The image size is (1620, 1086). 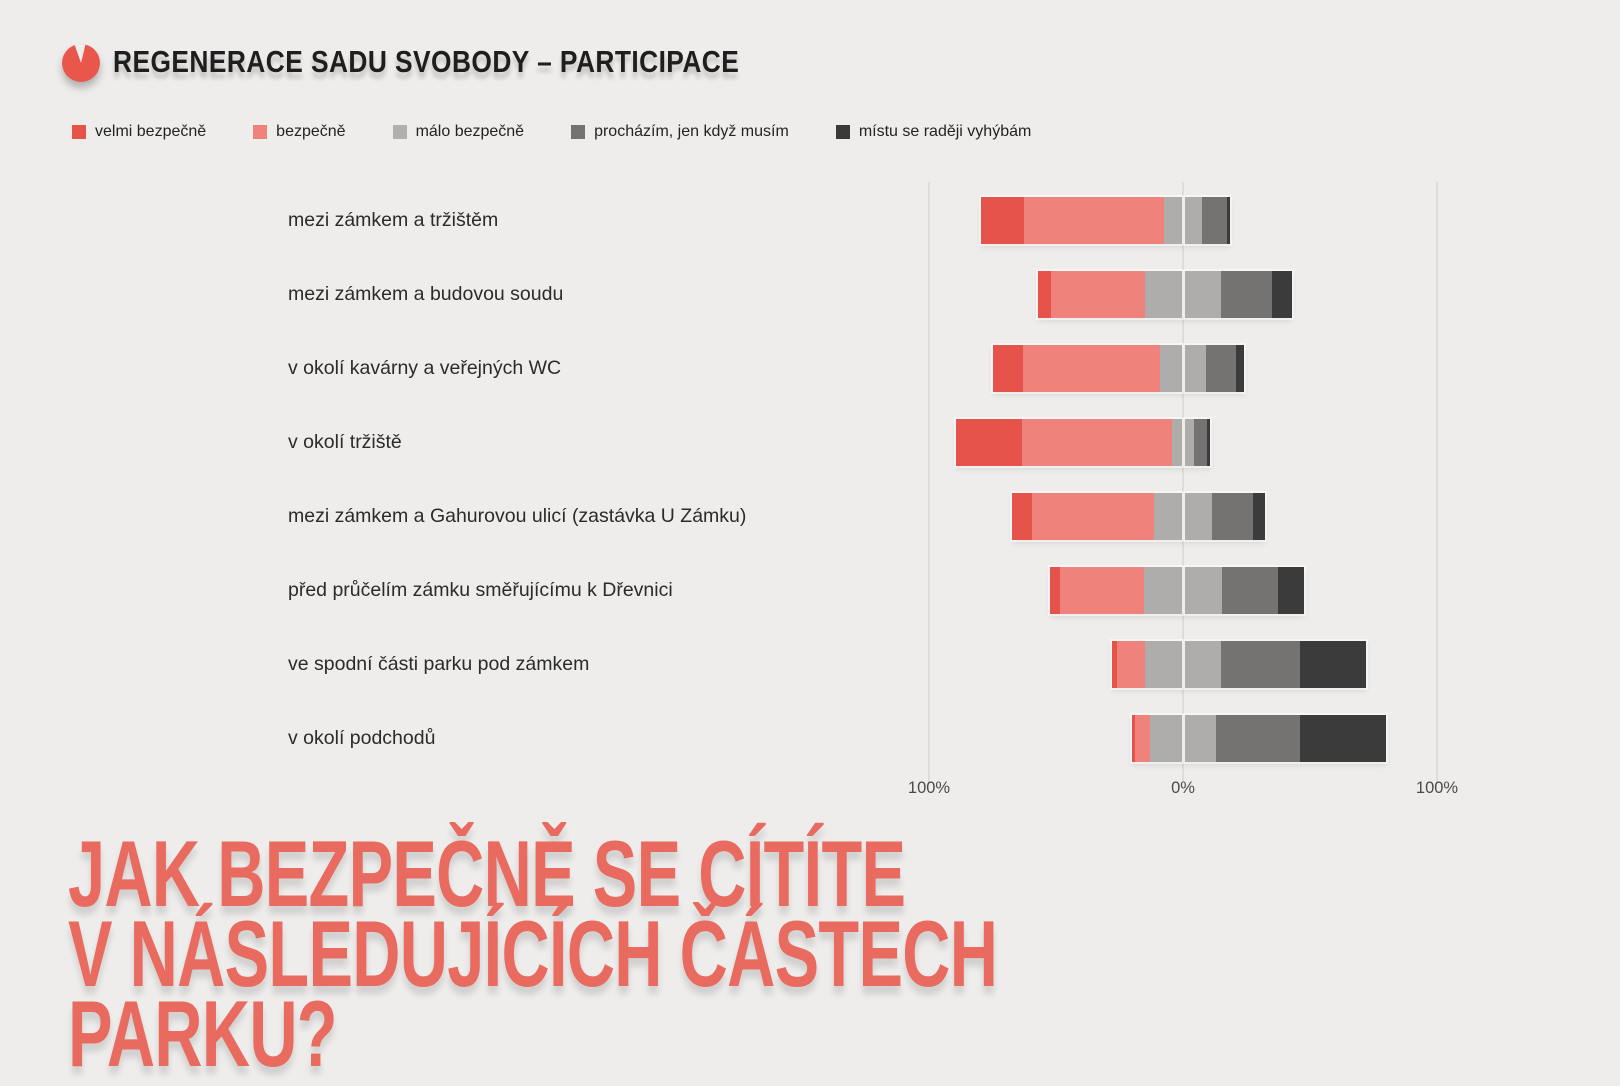 I want to click on legend-item: málo bezpečně, so click(x=458, y=132).